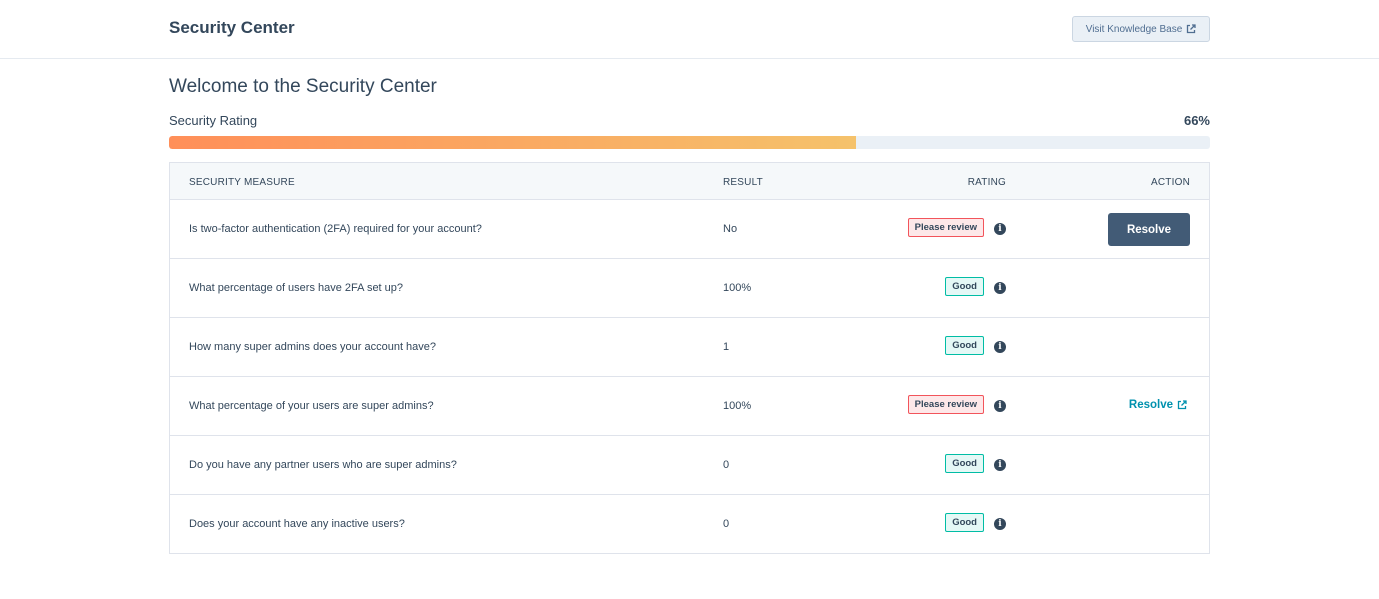  What do you see at coordinates (242, 182) in the screenshot?
I see `column-header-security-measure: SECURITY MEASURE` at bounding box center [242, 182].